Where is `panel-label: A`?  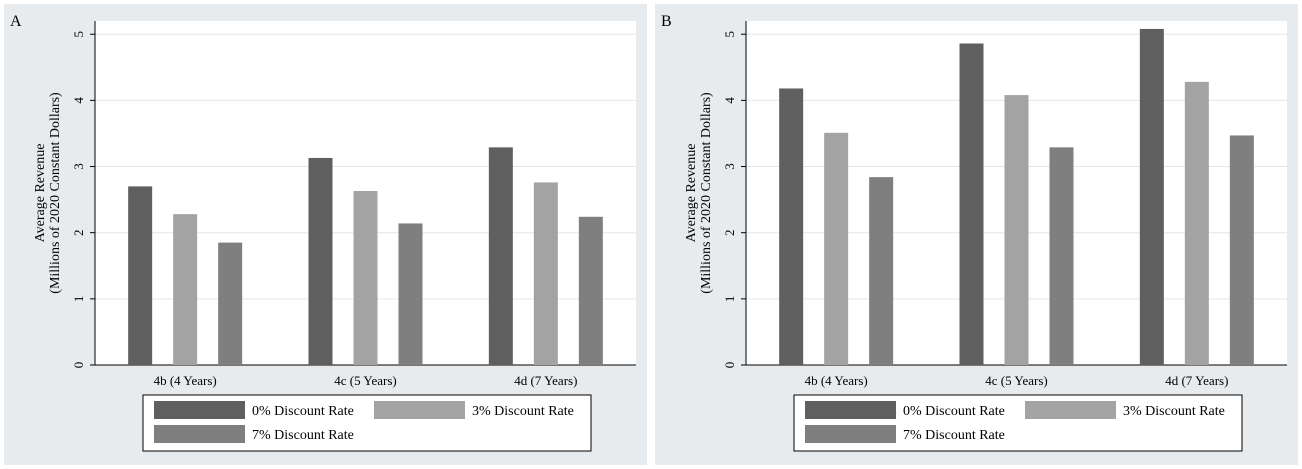
panel-label: A is located at coordinates (16, 21).